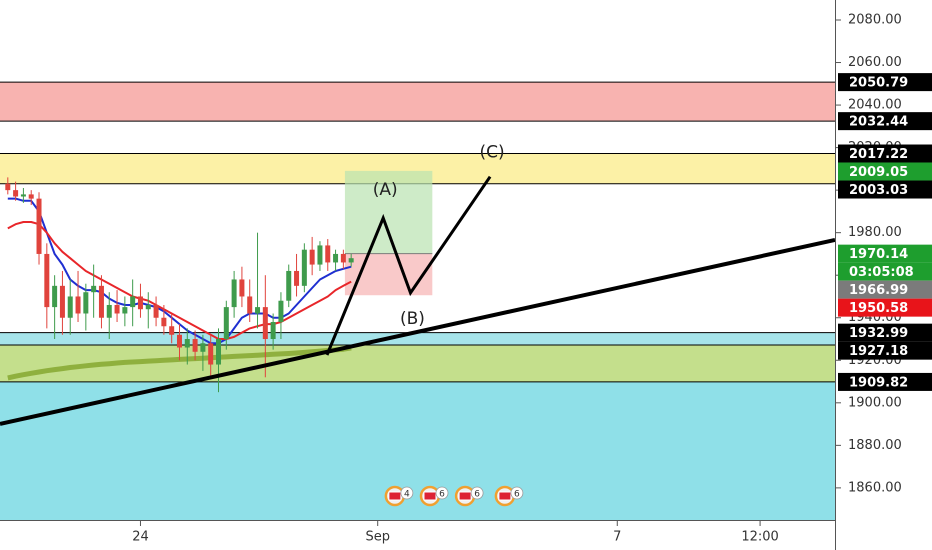 The height and width of the screenshot is (550, 932). Describe the element at coordinates (878, 190) in the screenshot. I see `price-label: 2003.03` at that location.